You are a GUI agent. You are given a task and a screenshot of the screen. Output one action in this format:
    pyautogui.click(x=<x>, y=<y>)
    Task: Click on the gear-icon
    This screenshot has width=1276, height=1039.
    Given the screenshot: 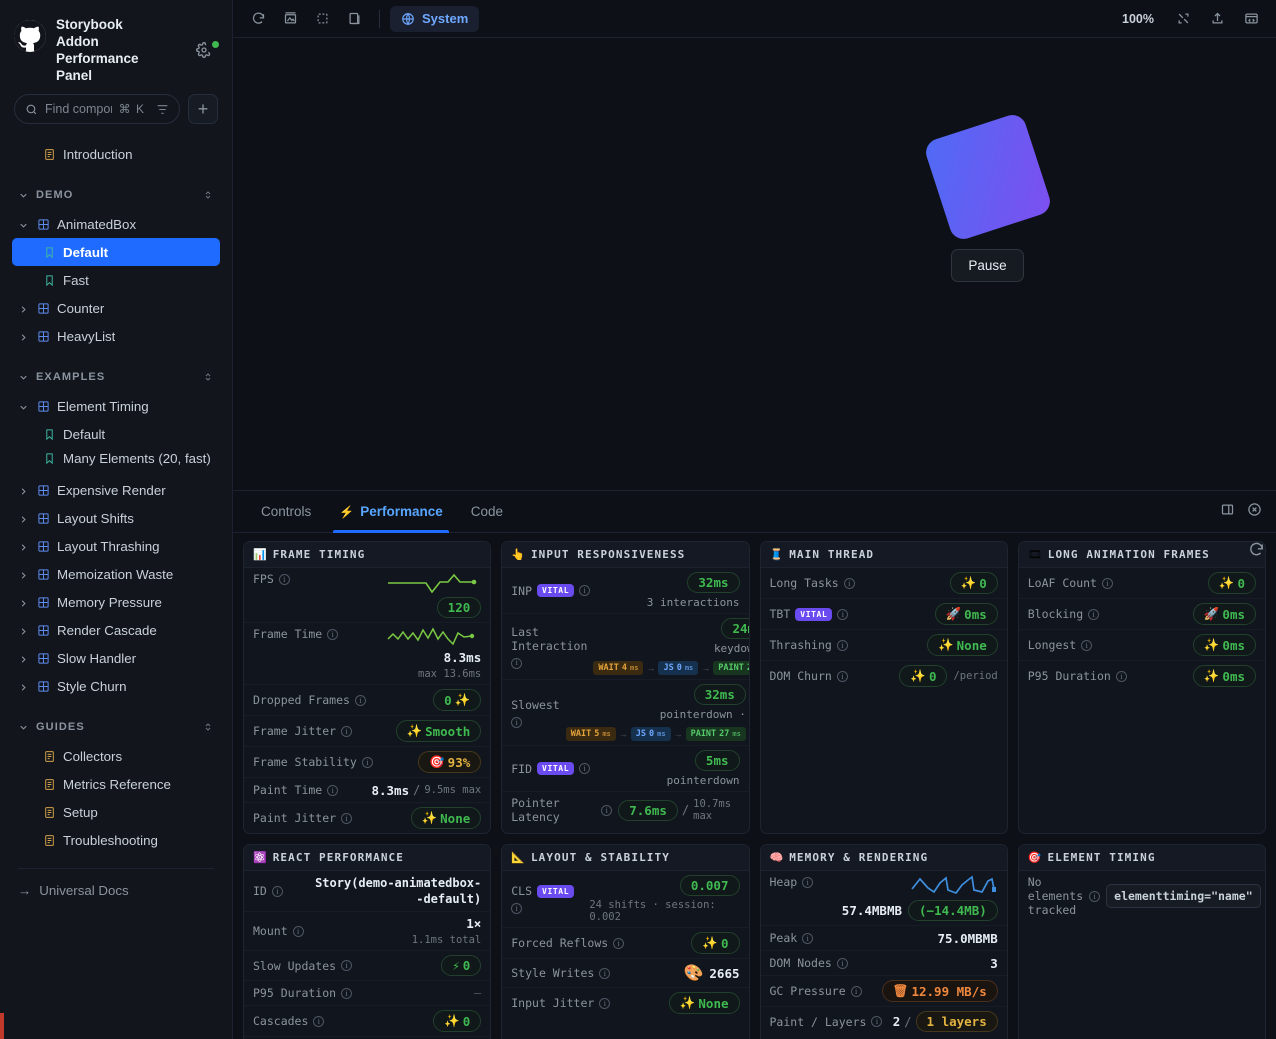 What is the action you would take?
    pyautogui.click(x=207, y=52)
    